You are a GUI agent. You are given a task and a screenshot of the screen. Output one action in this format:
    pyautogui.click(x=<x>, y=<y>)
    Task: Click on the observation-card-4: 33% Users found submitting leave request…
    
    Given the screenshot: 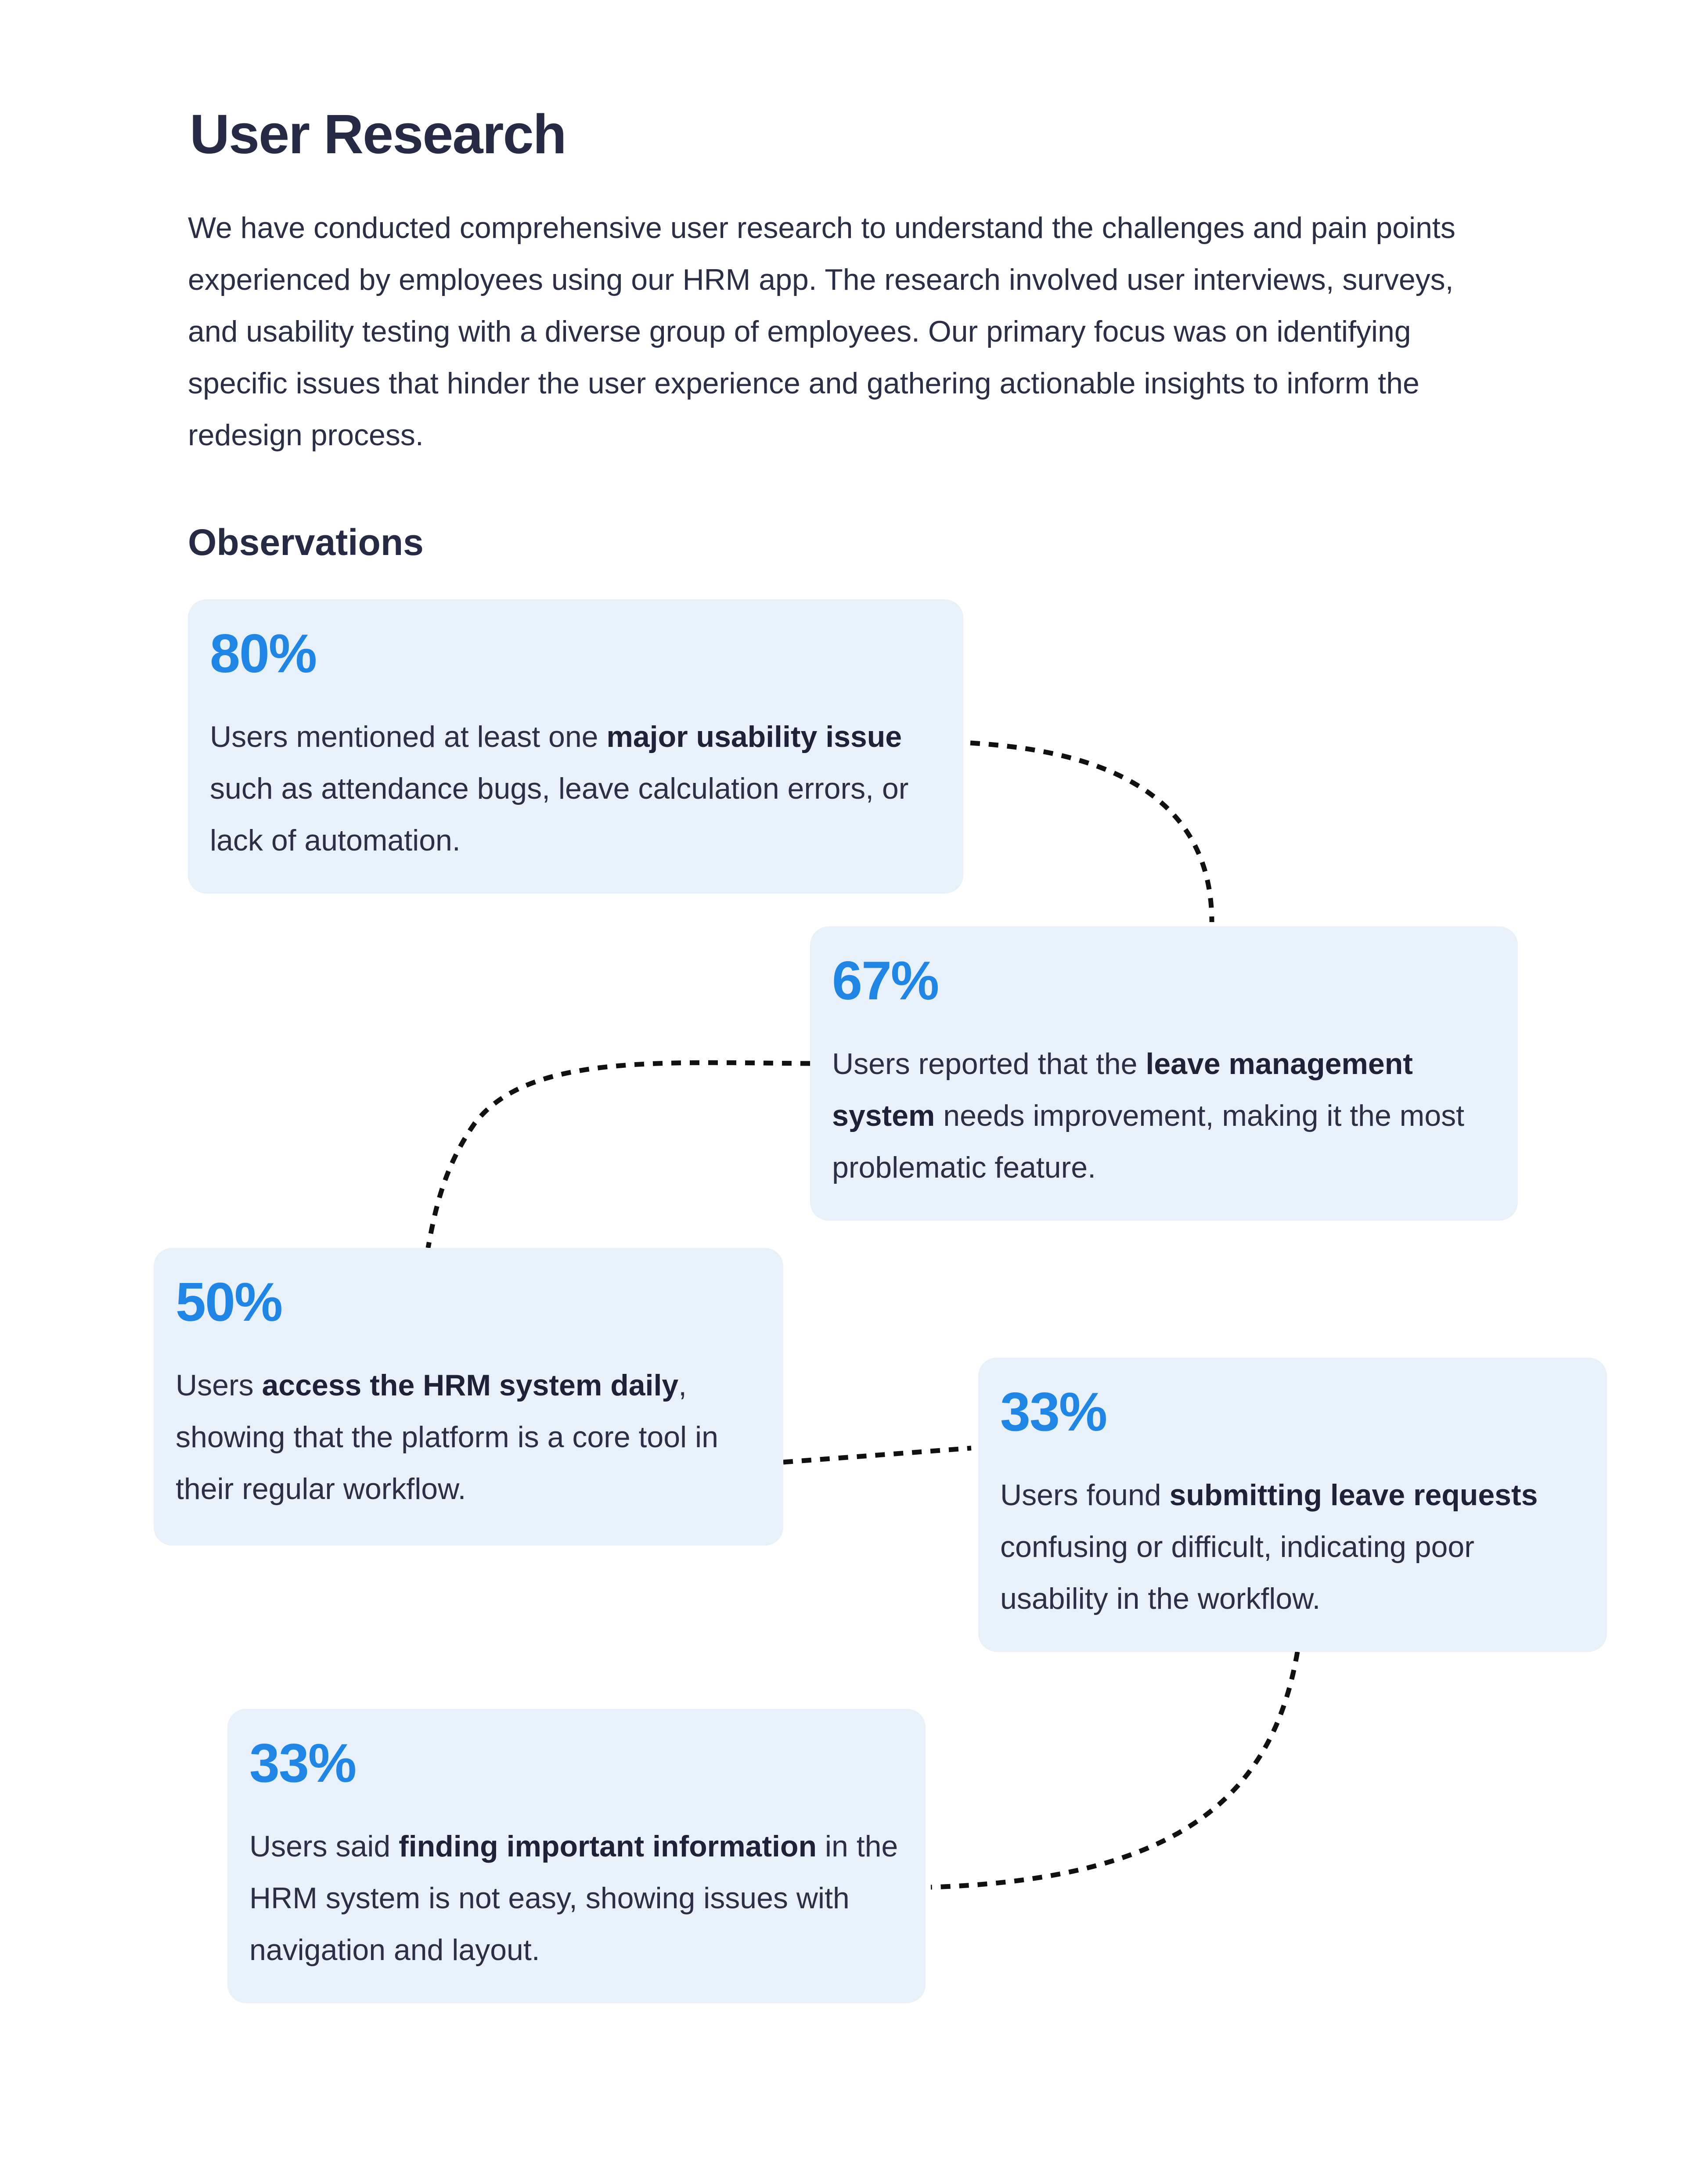 What is the action you would take?
    pyautogui.click(x=1293, y=1505)
    